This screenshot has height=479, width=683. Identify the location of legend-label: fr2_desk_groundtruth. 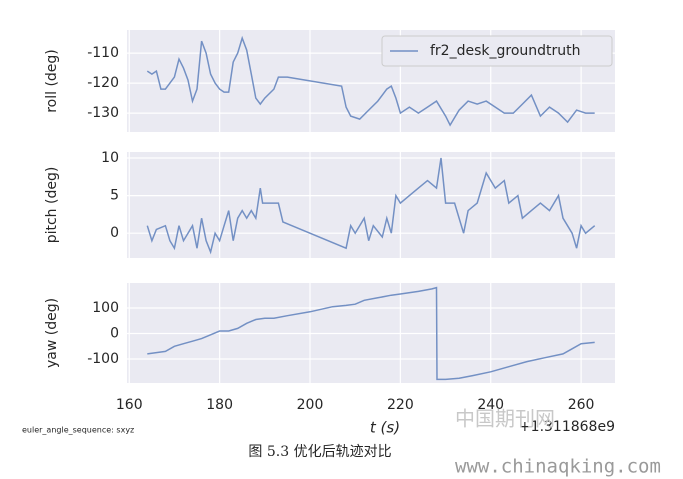
(505, 51).